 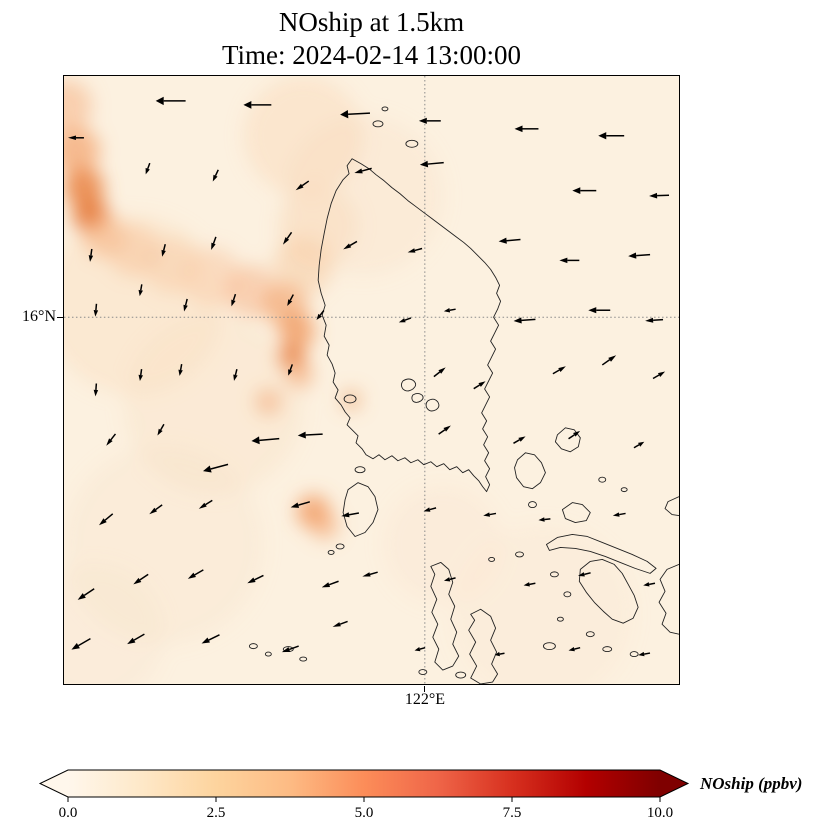 I want to click on coastline-luzon, so click(x=409, y=325).